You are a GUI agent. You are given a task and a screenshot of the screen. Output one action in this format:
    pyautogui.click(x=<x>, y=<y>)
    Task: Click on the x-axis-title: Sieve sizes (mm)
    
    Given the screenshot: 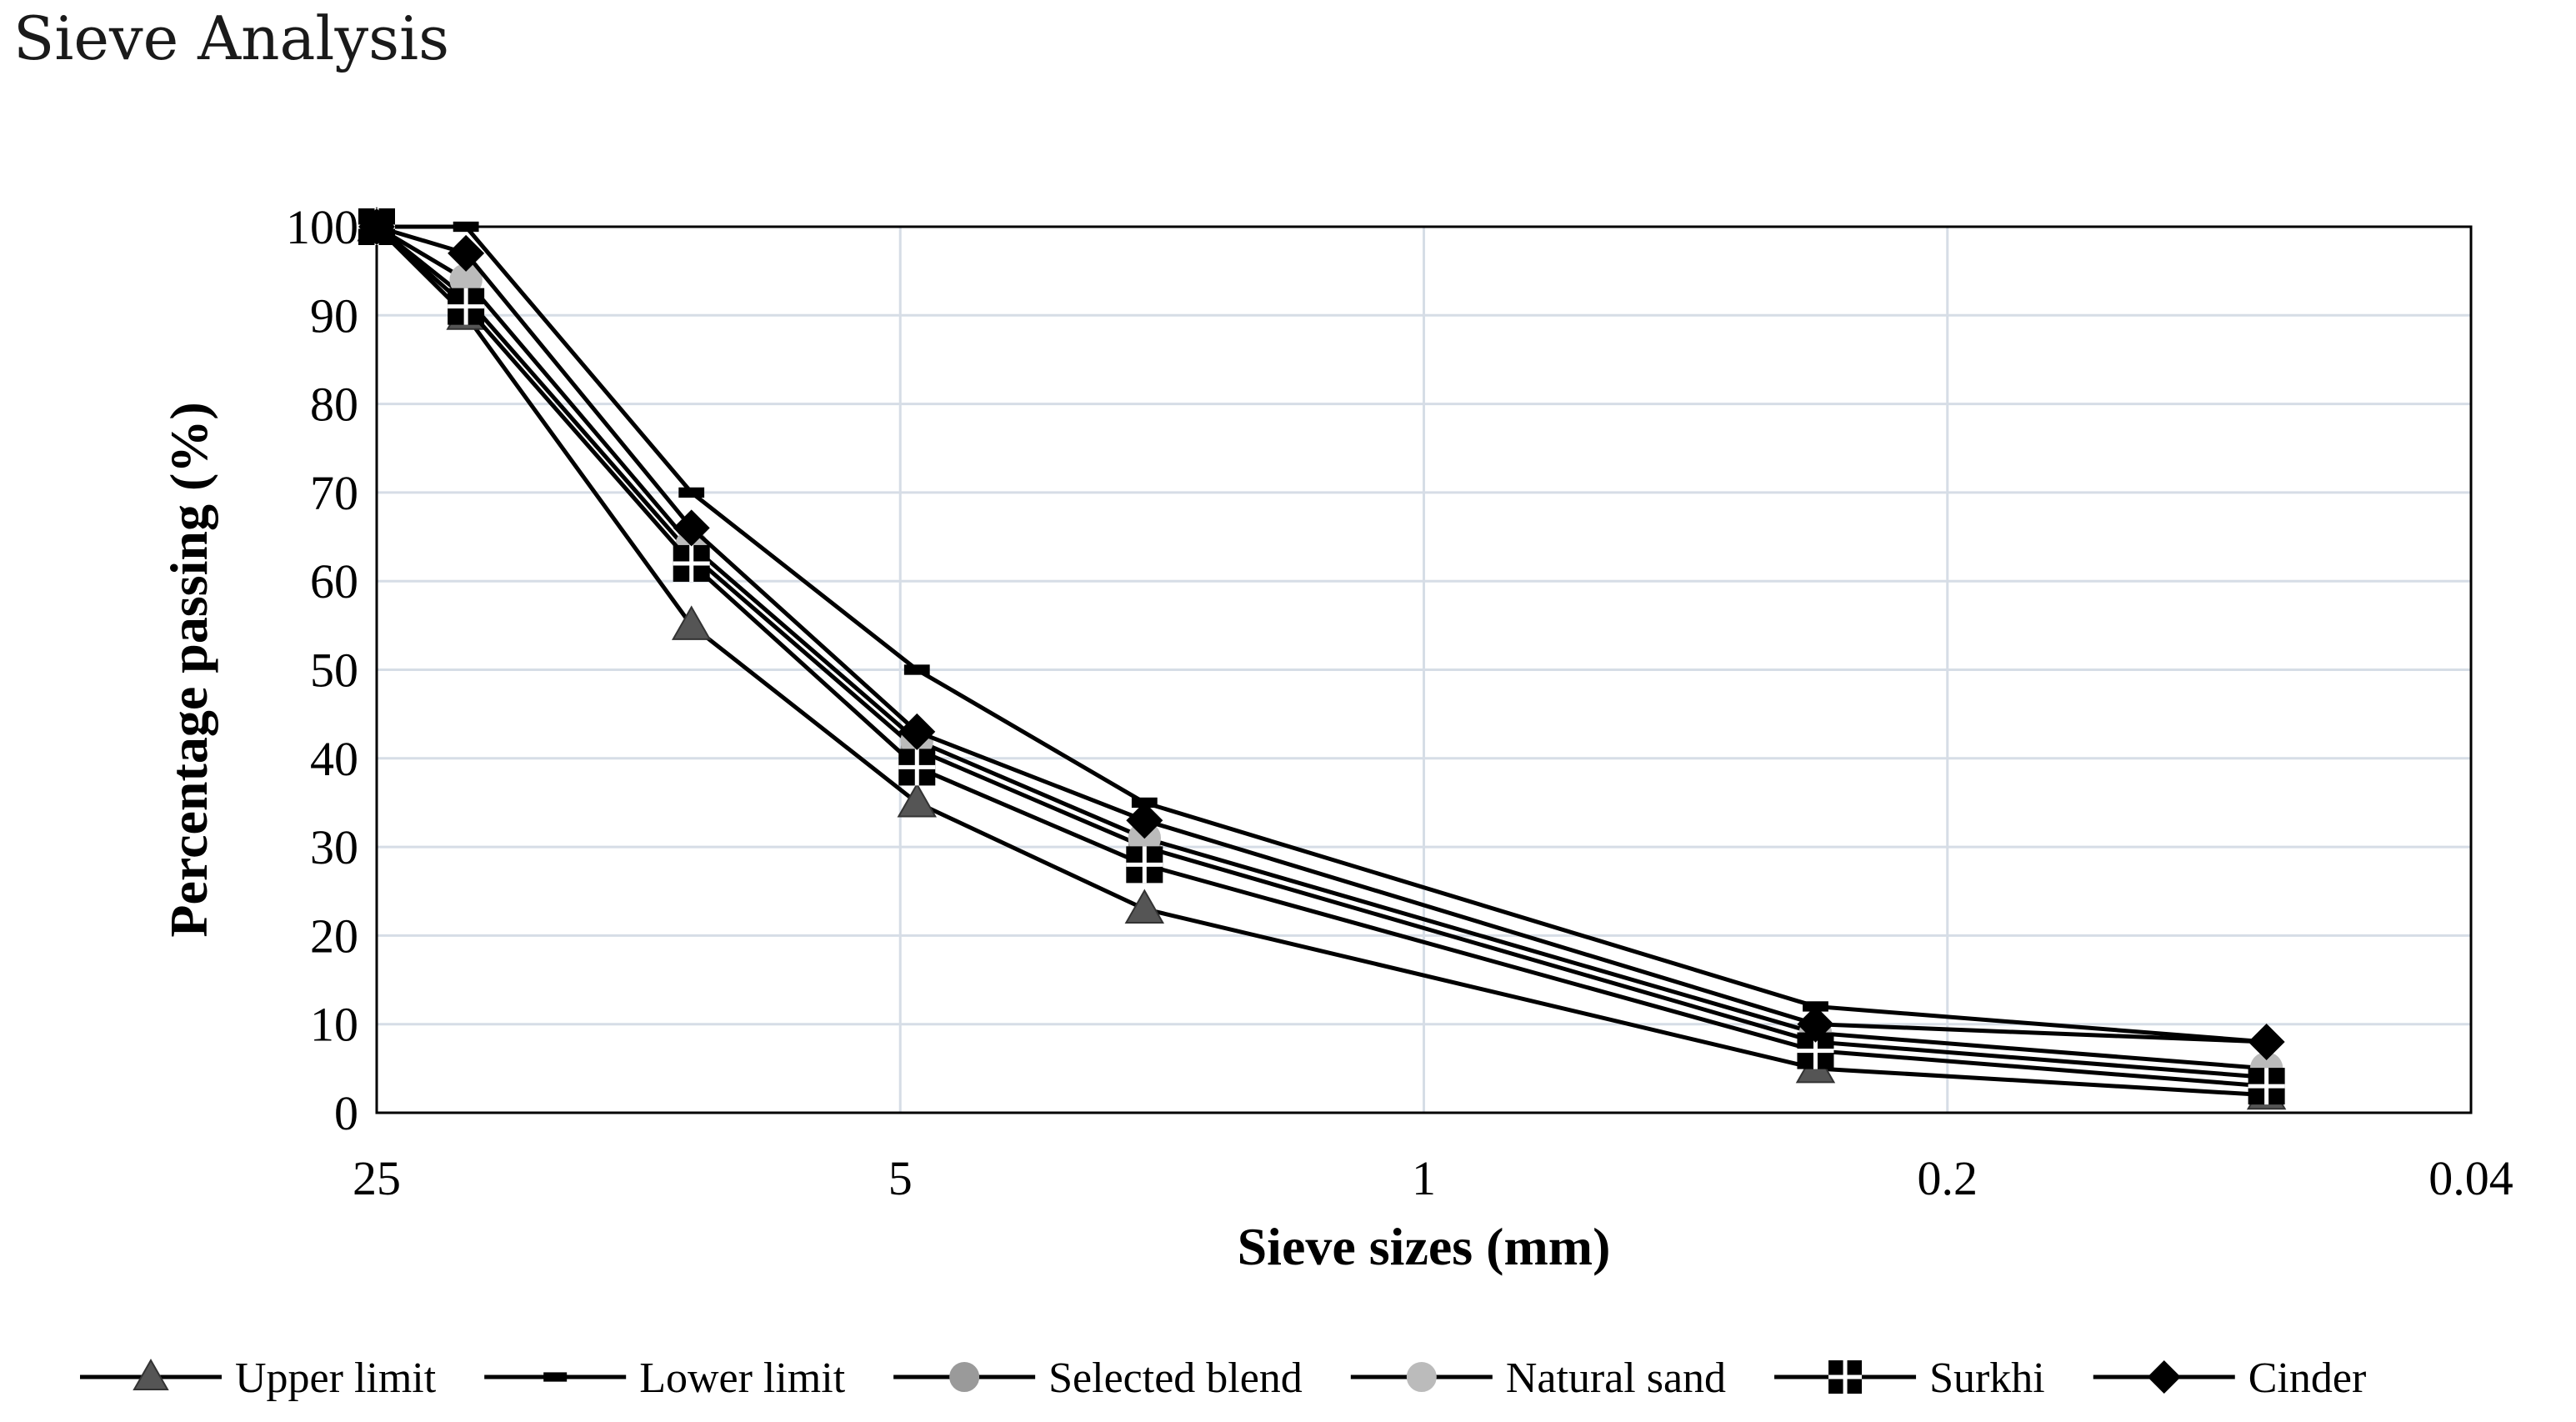 What is the action you would take?
    pyautogui.click(x=1424, y=1246)
    